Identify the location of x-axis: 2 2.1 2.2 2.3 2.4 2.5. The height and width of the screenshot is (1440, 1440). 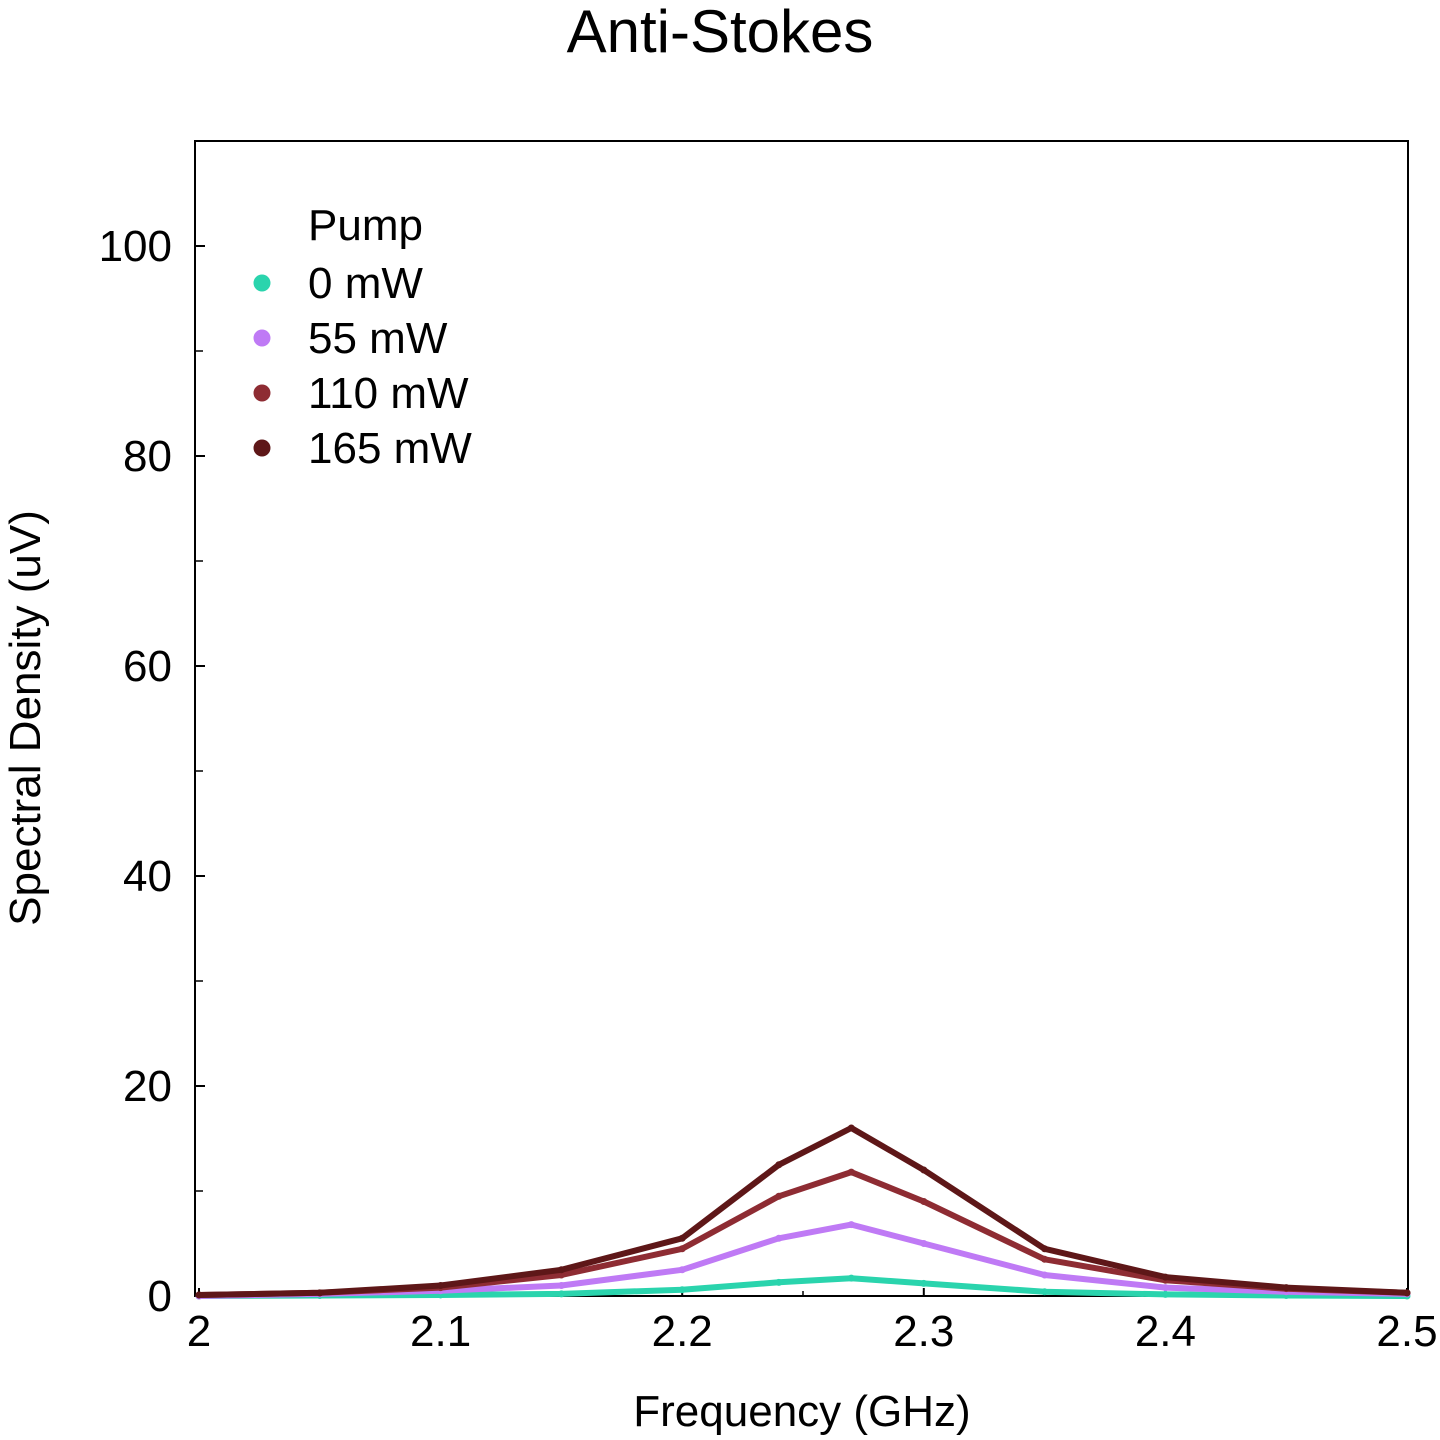
(812, 1322).